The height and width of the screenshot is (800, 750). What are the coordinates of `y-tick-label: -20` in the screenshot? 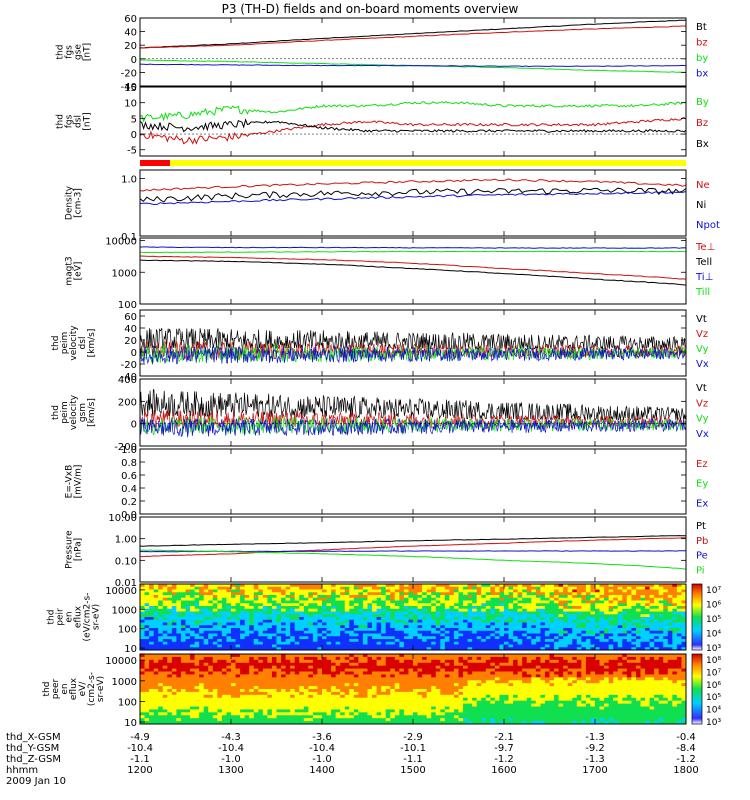 It's located at (129, 365).